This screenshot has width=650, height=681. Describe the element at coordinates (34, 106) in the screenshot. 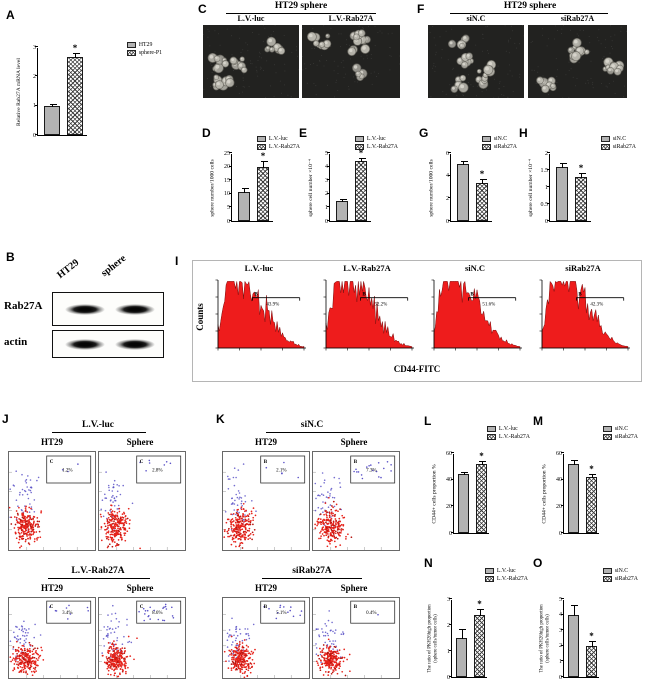

I see `y-tick-label: 1` at that location.